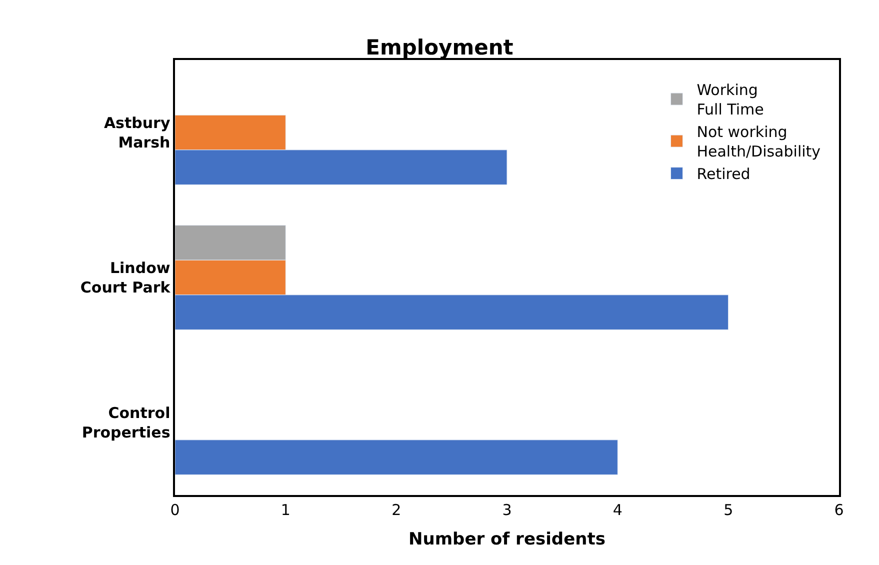 The image size is (879, 565). Describe the element at coordinates (396, 457) in the screenshot. I see `bar` at that location.